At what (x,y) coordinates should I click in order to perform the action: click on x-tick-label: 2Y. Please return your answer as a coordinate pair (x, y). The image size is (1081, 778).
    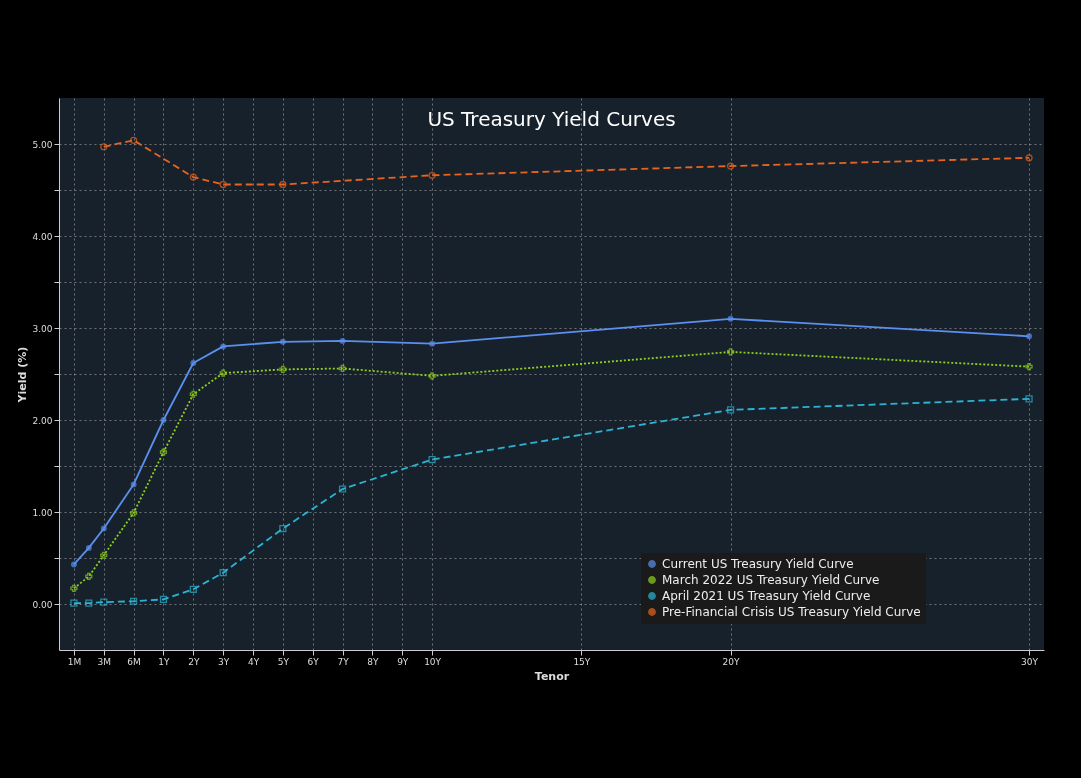
    Looking at the image, I should click on (194, 661).